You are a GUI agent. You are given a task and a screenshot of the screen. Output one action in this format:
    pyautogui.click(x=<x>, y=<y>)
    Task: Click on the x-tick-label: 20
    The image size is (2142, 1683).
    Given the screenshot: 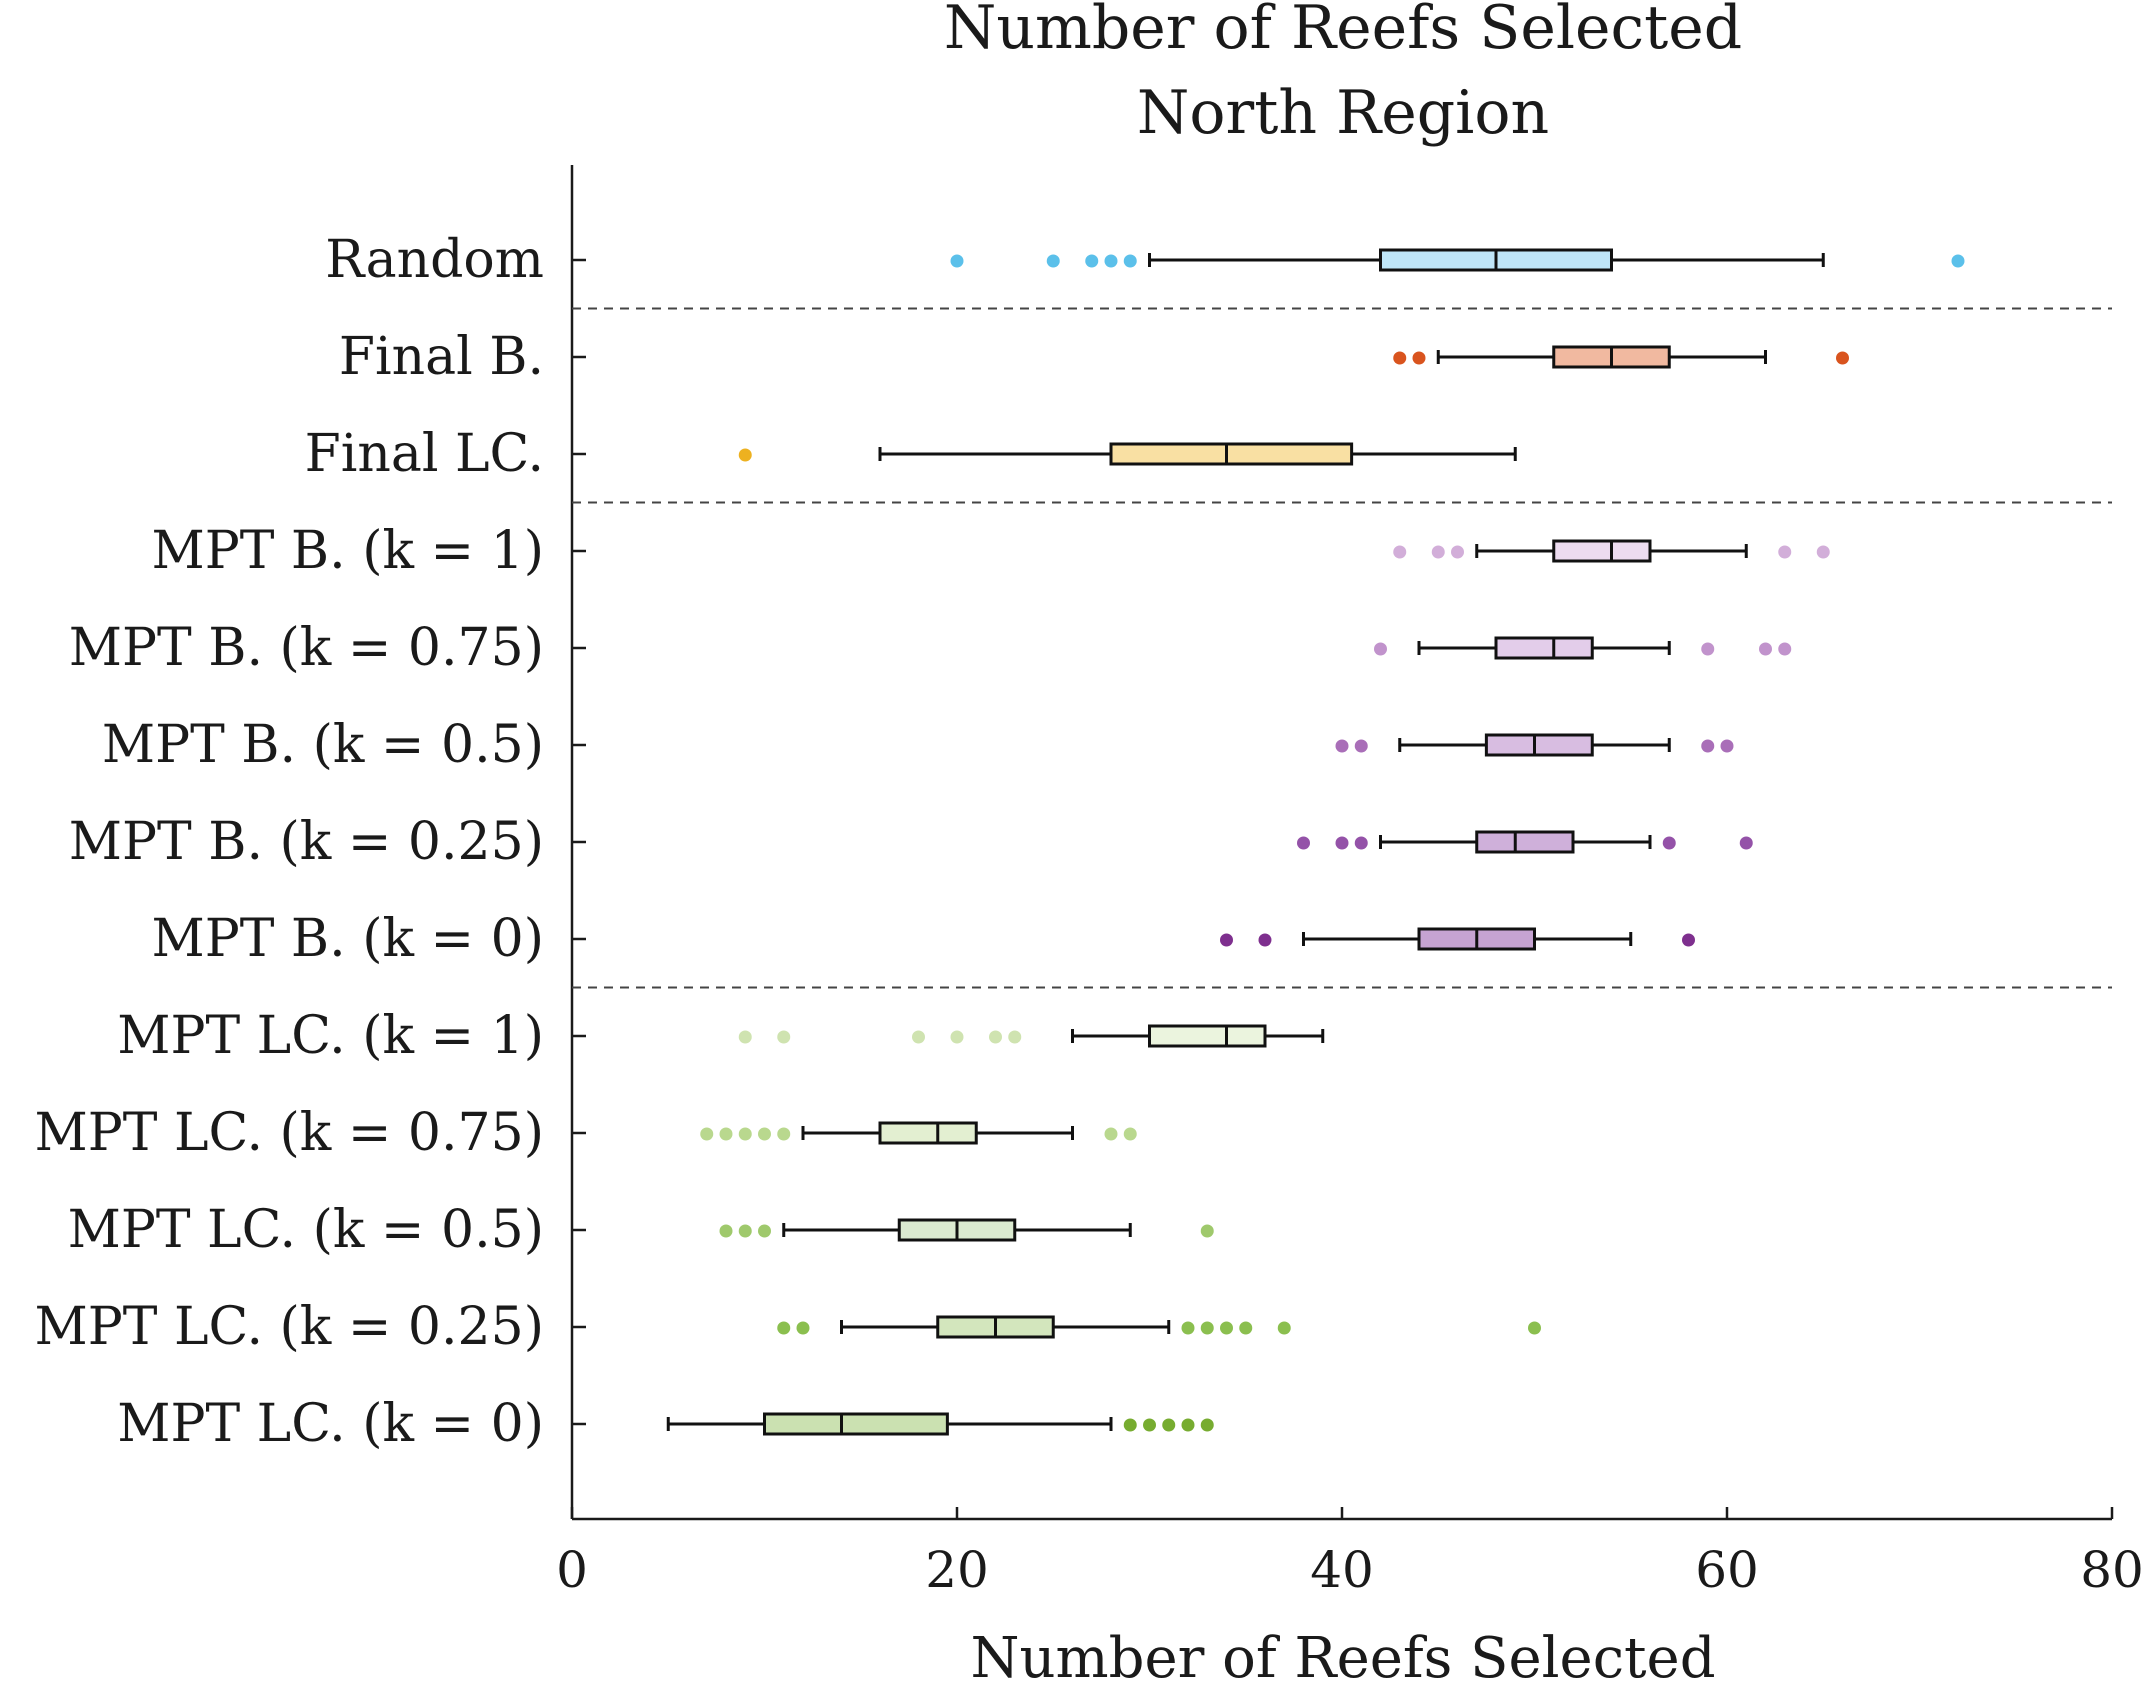 What is the action you would take?
    pyautogui.click(x=957, y=1570)
    